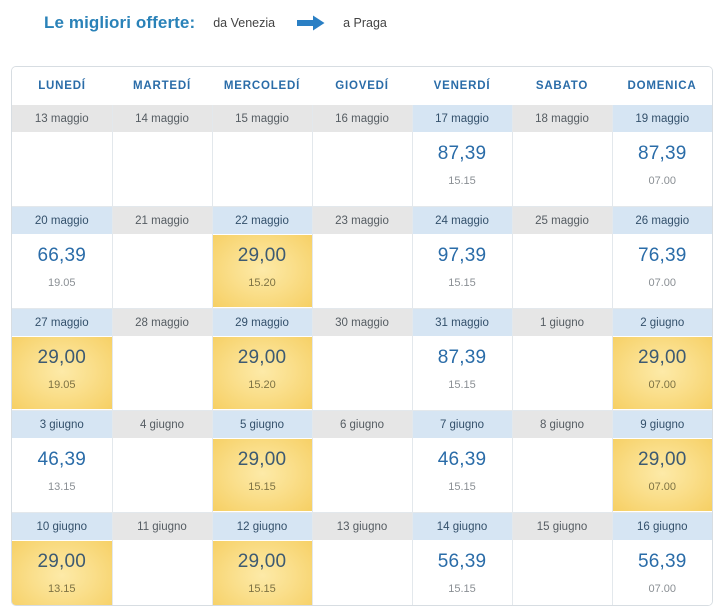  Describe the element at coordinates (561, 257) in the screenshot. I see `calendar-day-cell-empty: 25 maggio` at that location.